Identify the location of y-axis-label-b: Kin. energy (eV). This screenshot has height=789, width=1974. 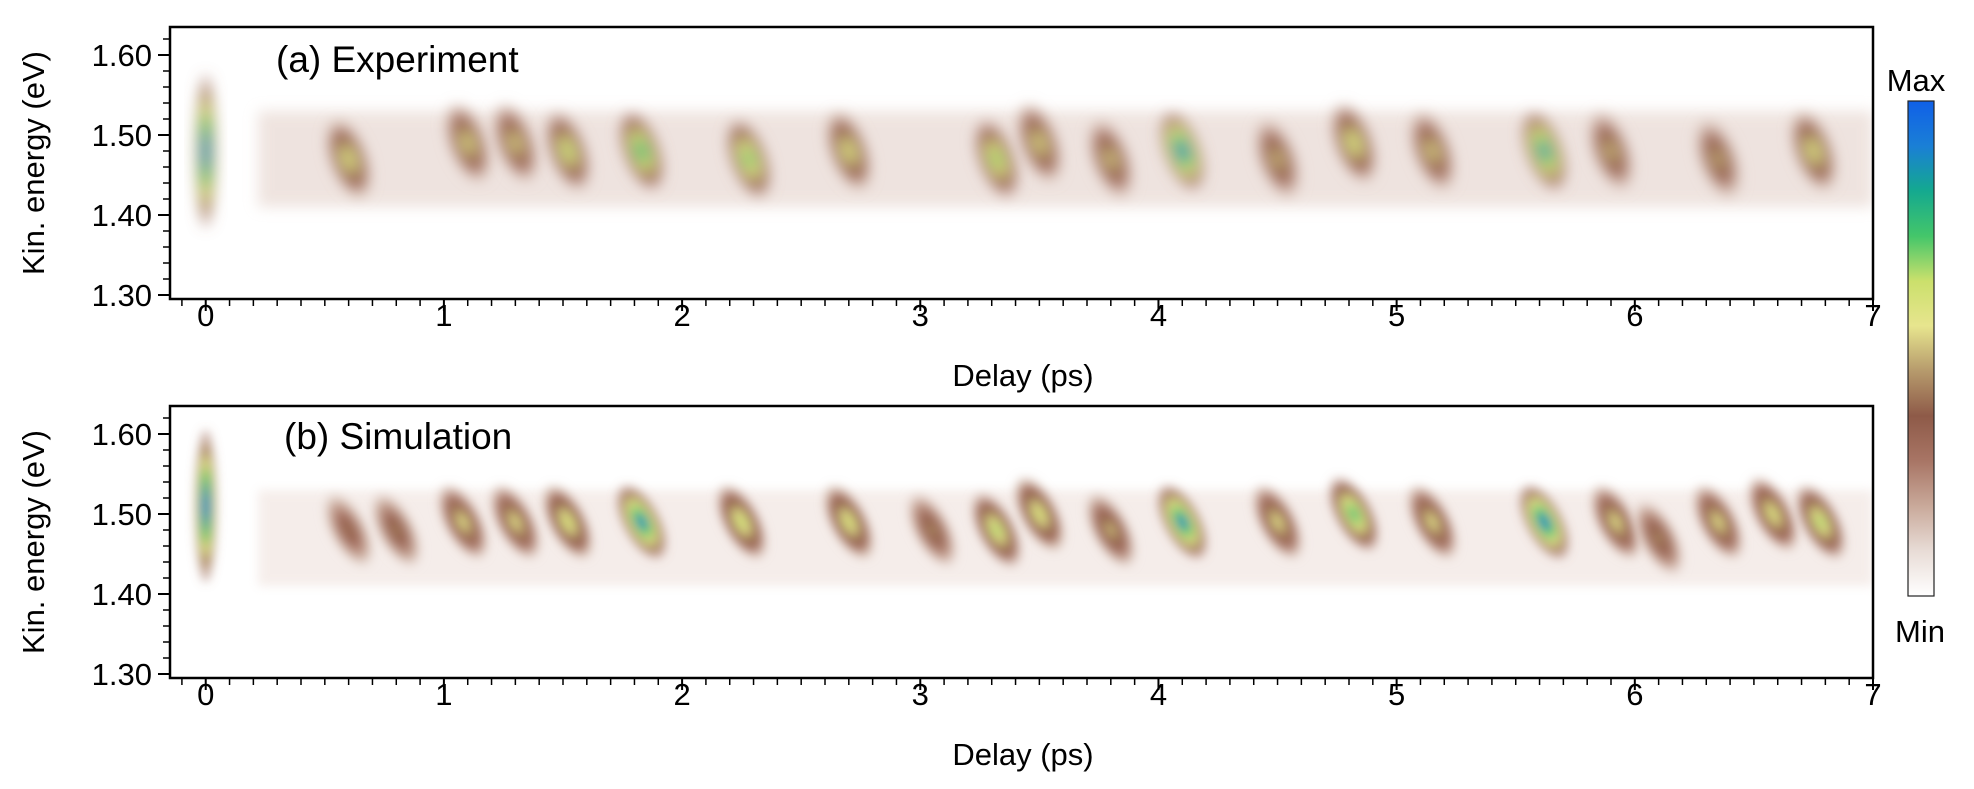
(33, 542).